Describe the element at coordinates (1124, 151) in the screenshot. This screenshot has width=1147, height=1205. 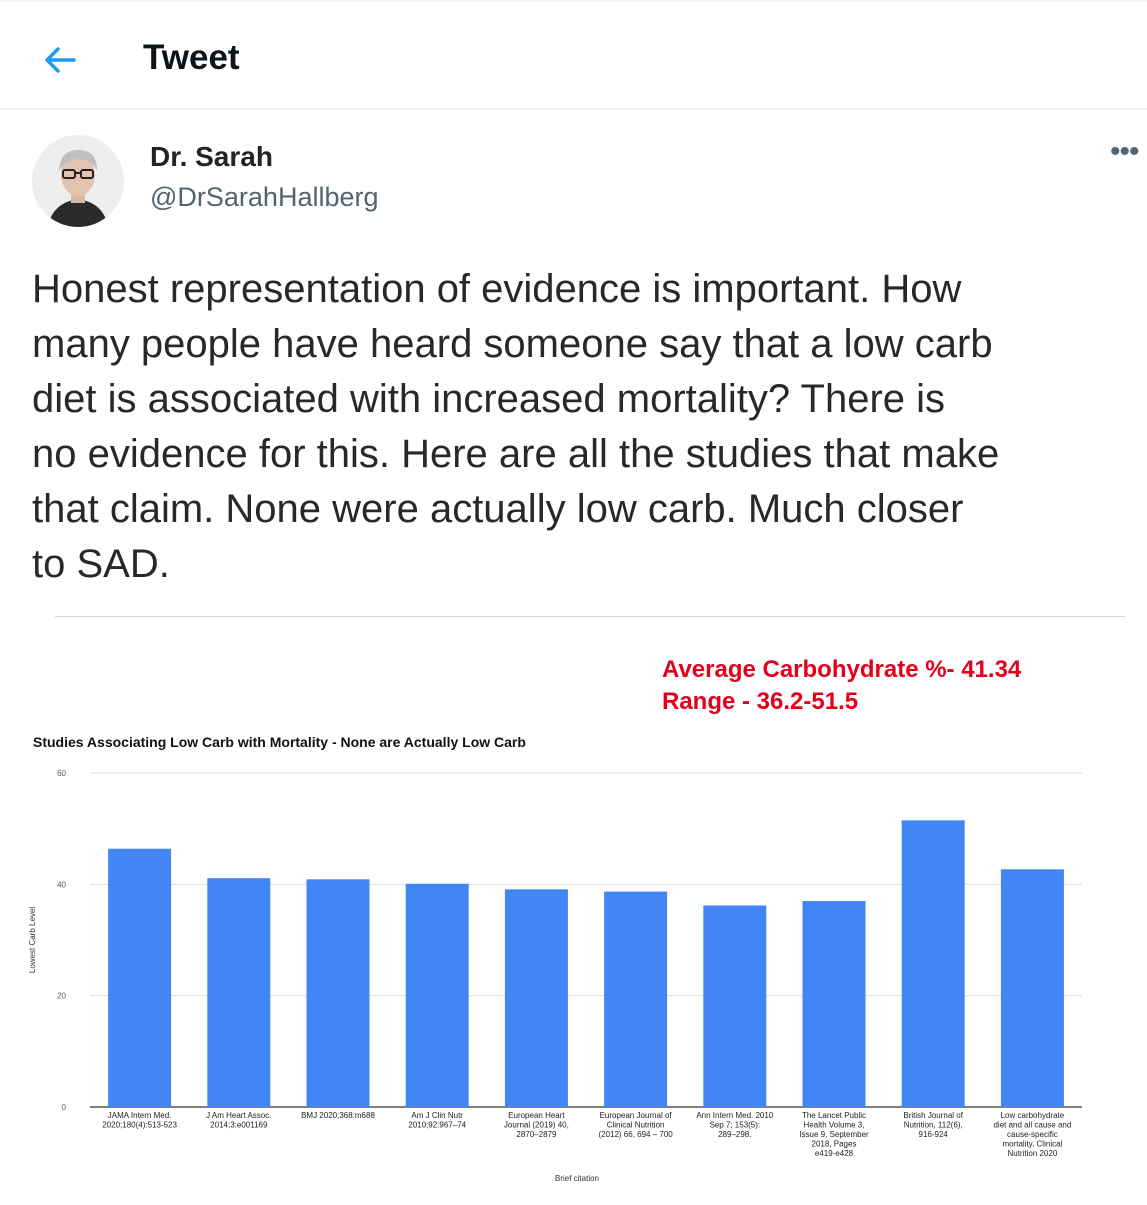
I see `more-dots-icon: •••` at that location.